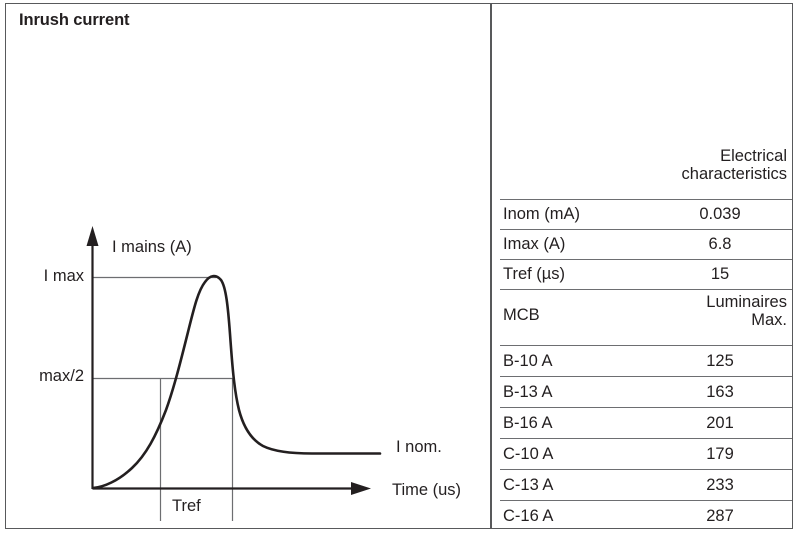 This screenshot has width=800, height=542. What do you see at coordinates (720, 422) in the screenshot?
I see `row-value: 201` at bounding box center [720, 422].